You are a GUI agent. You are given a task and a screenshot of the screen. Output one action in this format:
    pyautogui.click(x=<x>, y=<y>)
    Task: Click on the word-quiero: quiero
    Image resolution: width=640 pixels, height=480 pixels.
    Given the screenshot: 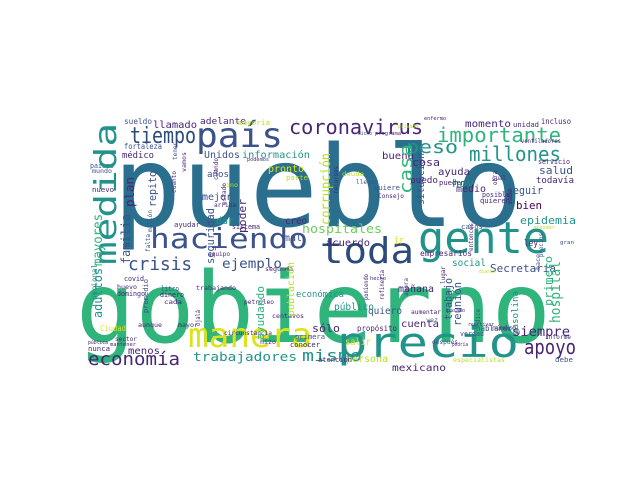 What is the action you would take?
    pyautogui.click(x=385, y=311)
    